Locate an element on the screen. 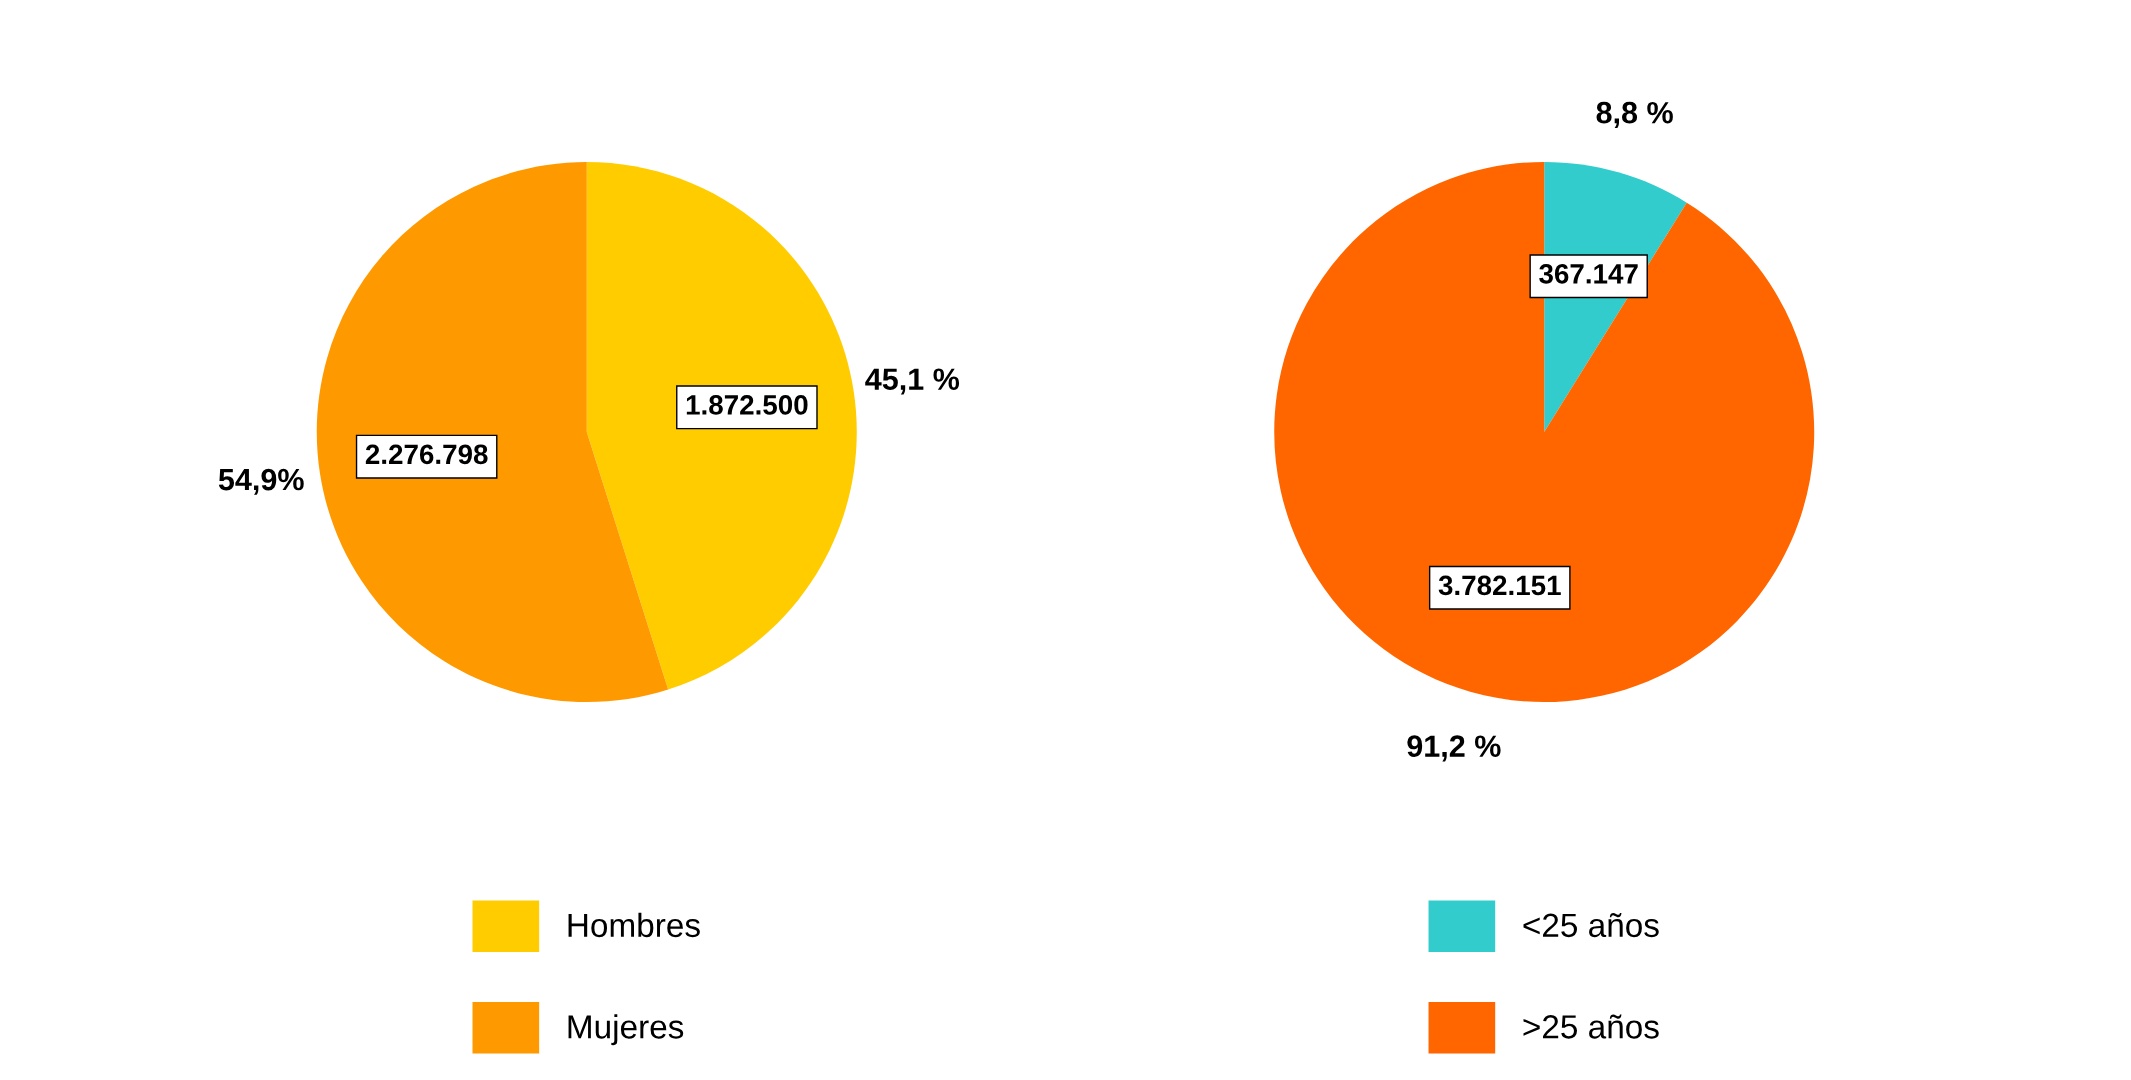 The image size is (2131, 1080). legend-label: <25 años is located at coordinates (1591, 925).